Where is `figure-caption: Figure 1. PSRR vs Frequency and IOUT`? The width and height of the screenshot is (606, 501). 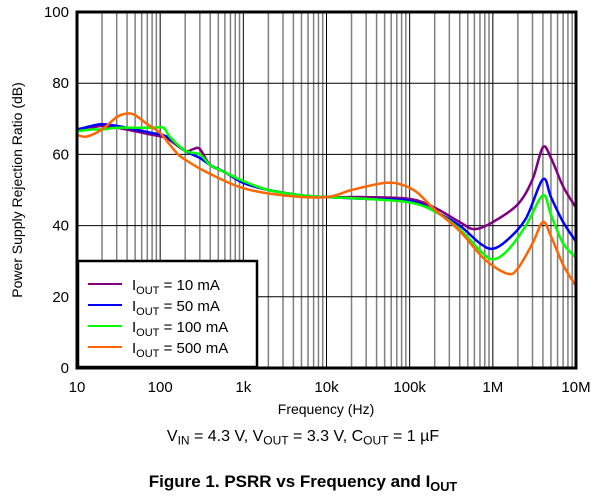
figure-caption: Figure 1. PSRR vs Frequency and IOUT is located at coordinates (303, 483).